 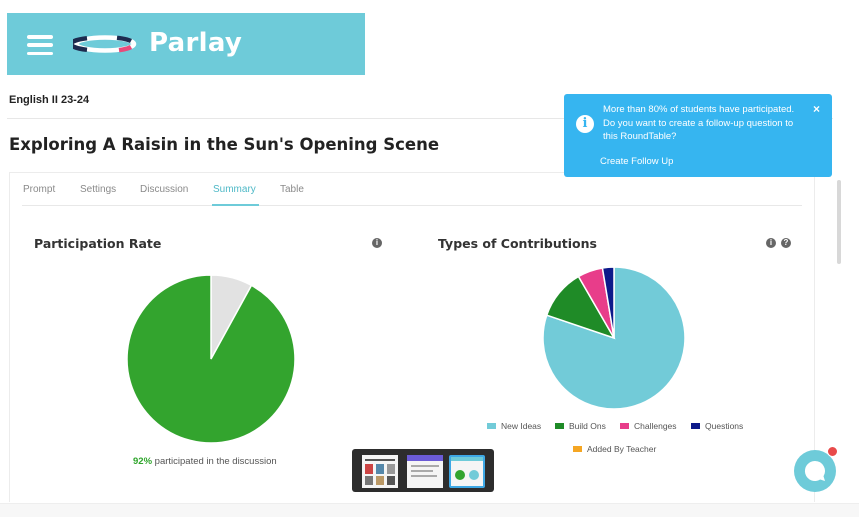 I want to click on brand-name: Parlay, so click(x=196, y=43).